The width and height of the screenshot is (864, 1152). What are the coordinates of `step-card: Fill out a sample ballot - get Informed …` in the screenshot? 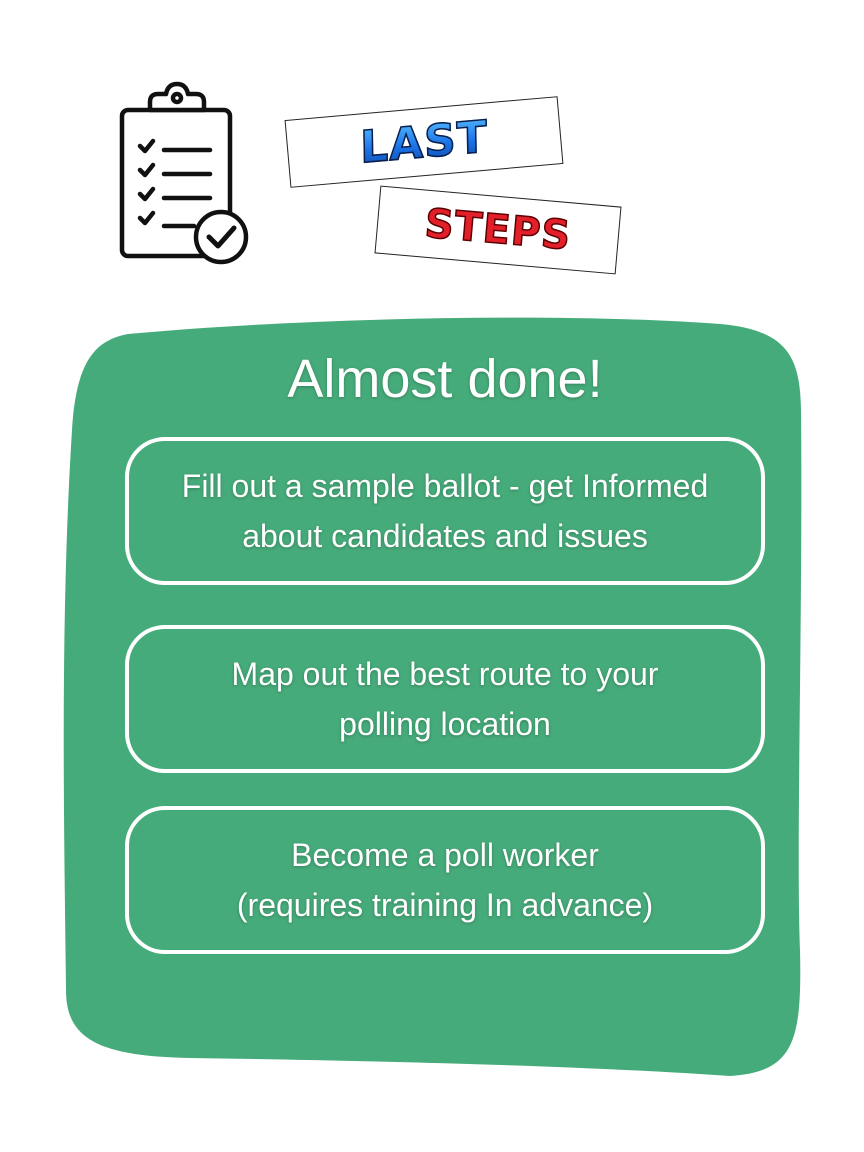 It's located at (445, 511).